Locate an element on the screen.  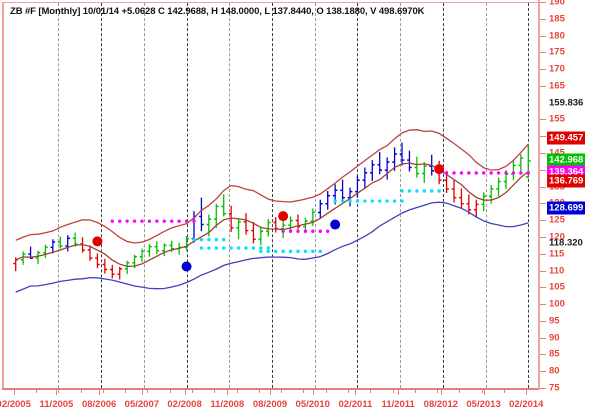
axis-label-155: 155 is located at coordinates (557, 119).